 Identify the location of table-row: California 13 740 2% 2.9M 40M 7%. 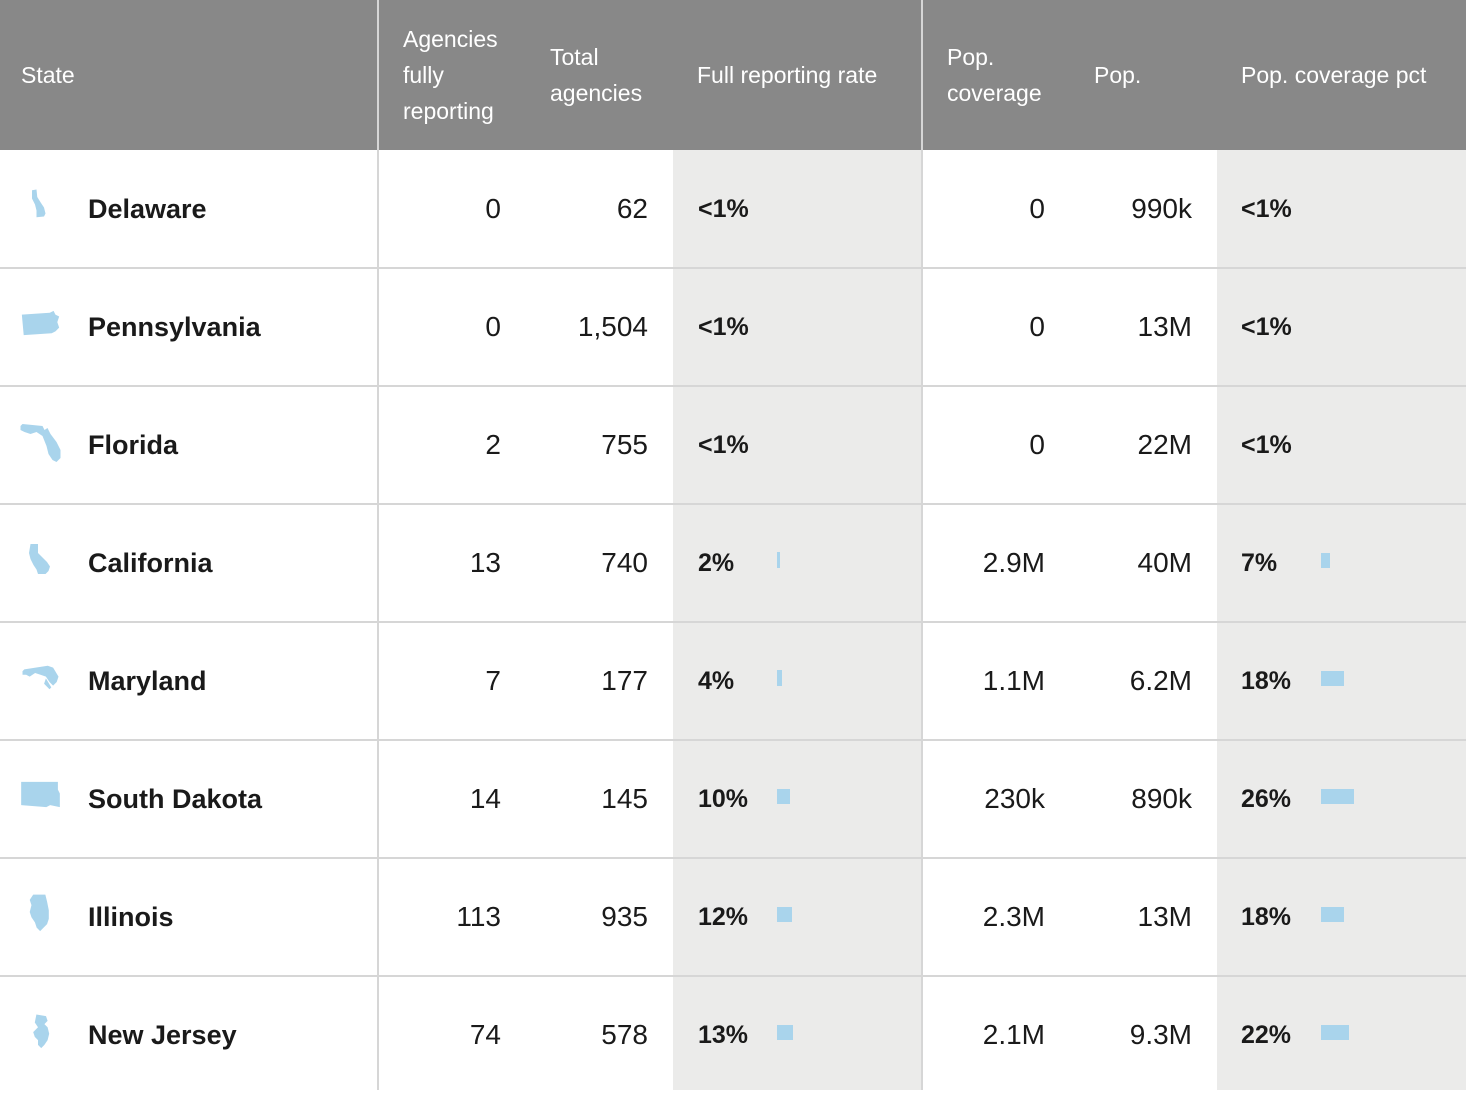
(733, 563).